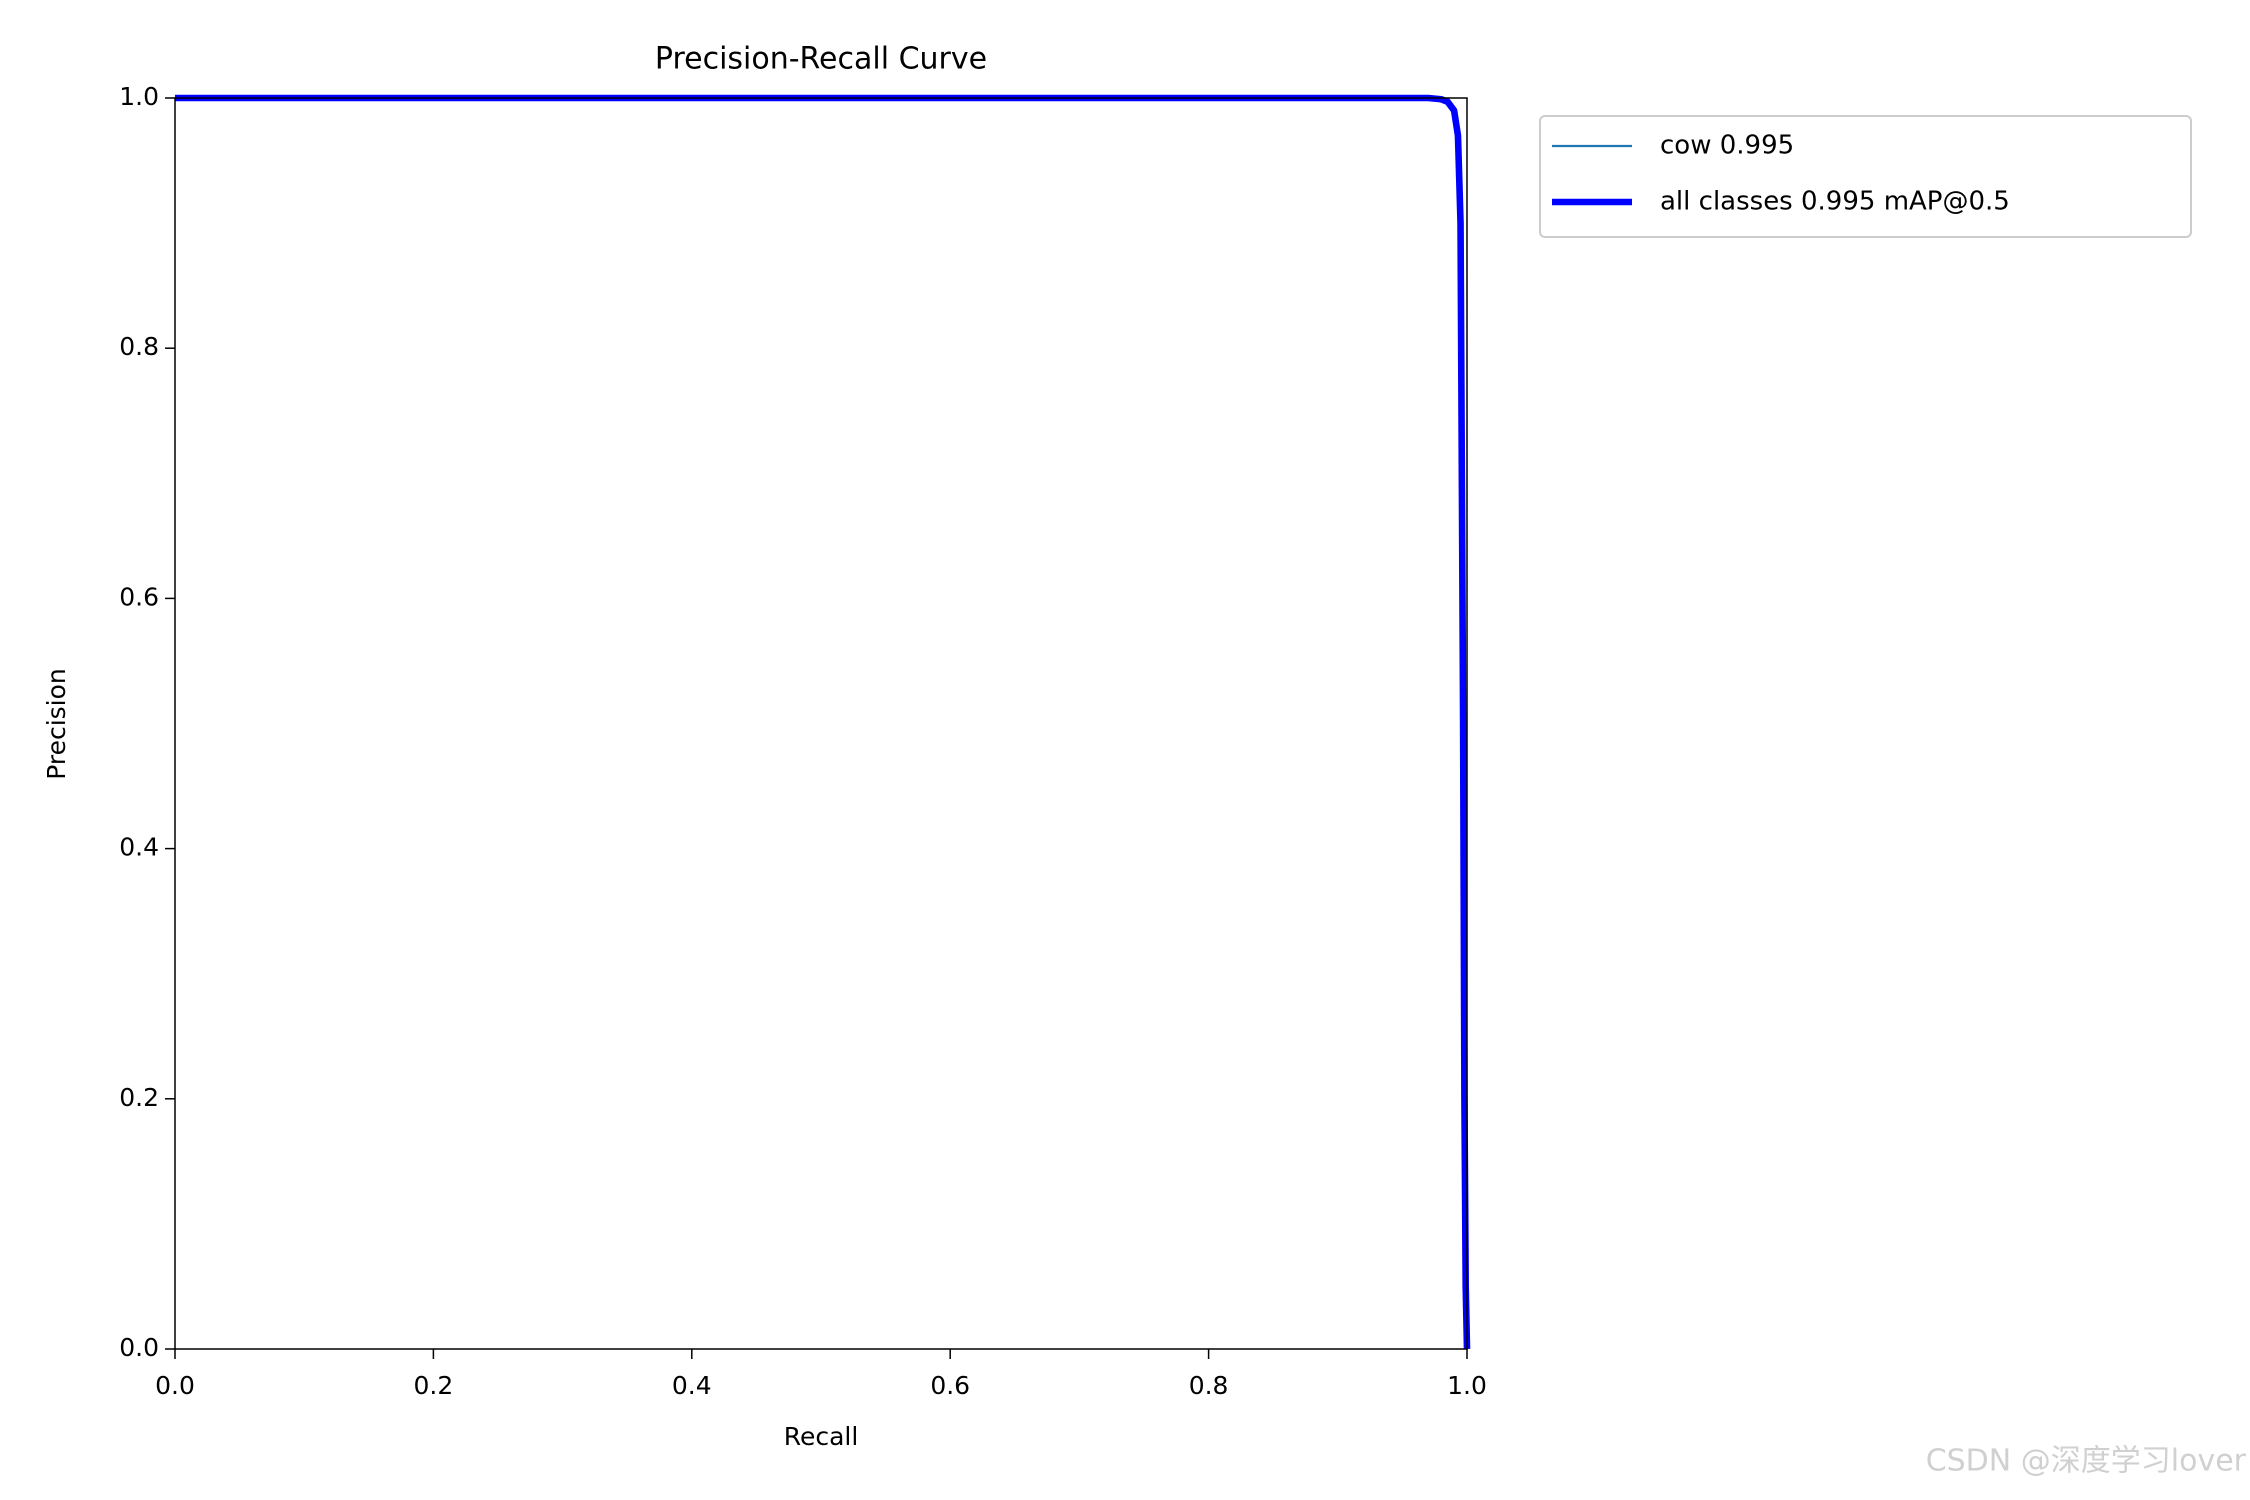 This screenshot has height=1500, width=2250. What do you see at coordinates (2086, 1461) in the screenshot?
I see `watermark: CSDN @深度学习lover` at bounding box center [2086, 1461].